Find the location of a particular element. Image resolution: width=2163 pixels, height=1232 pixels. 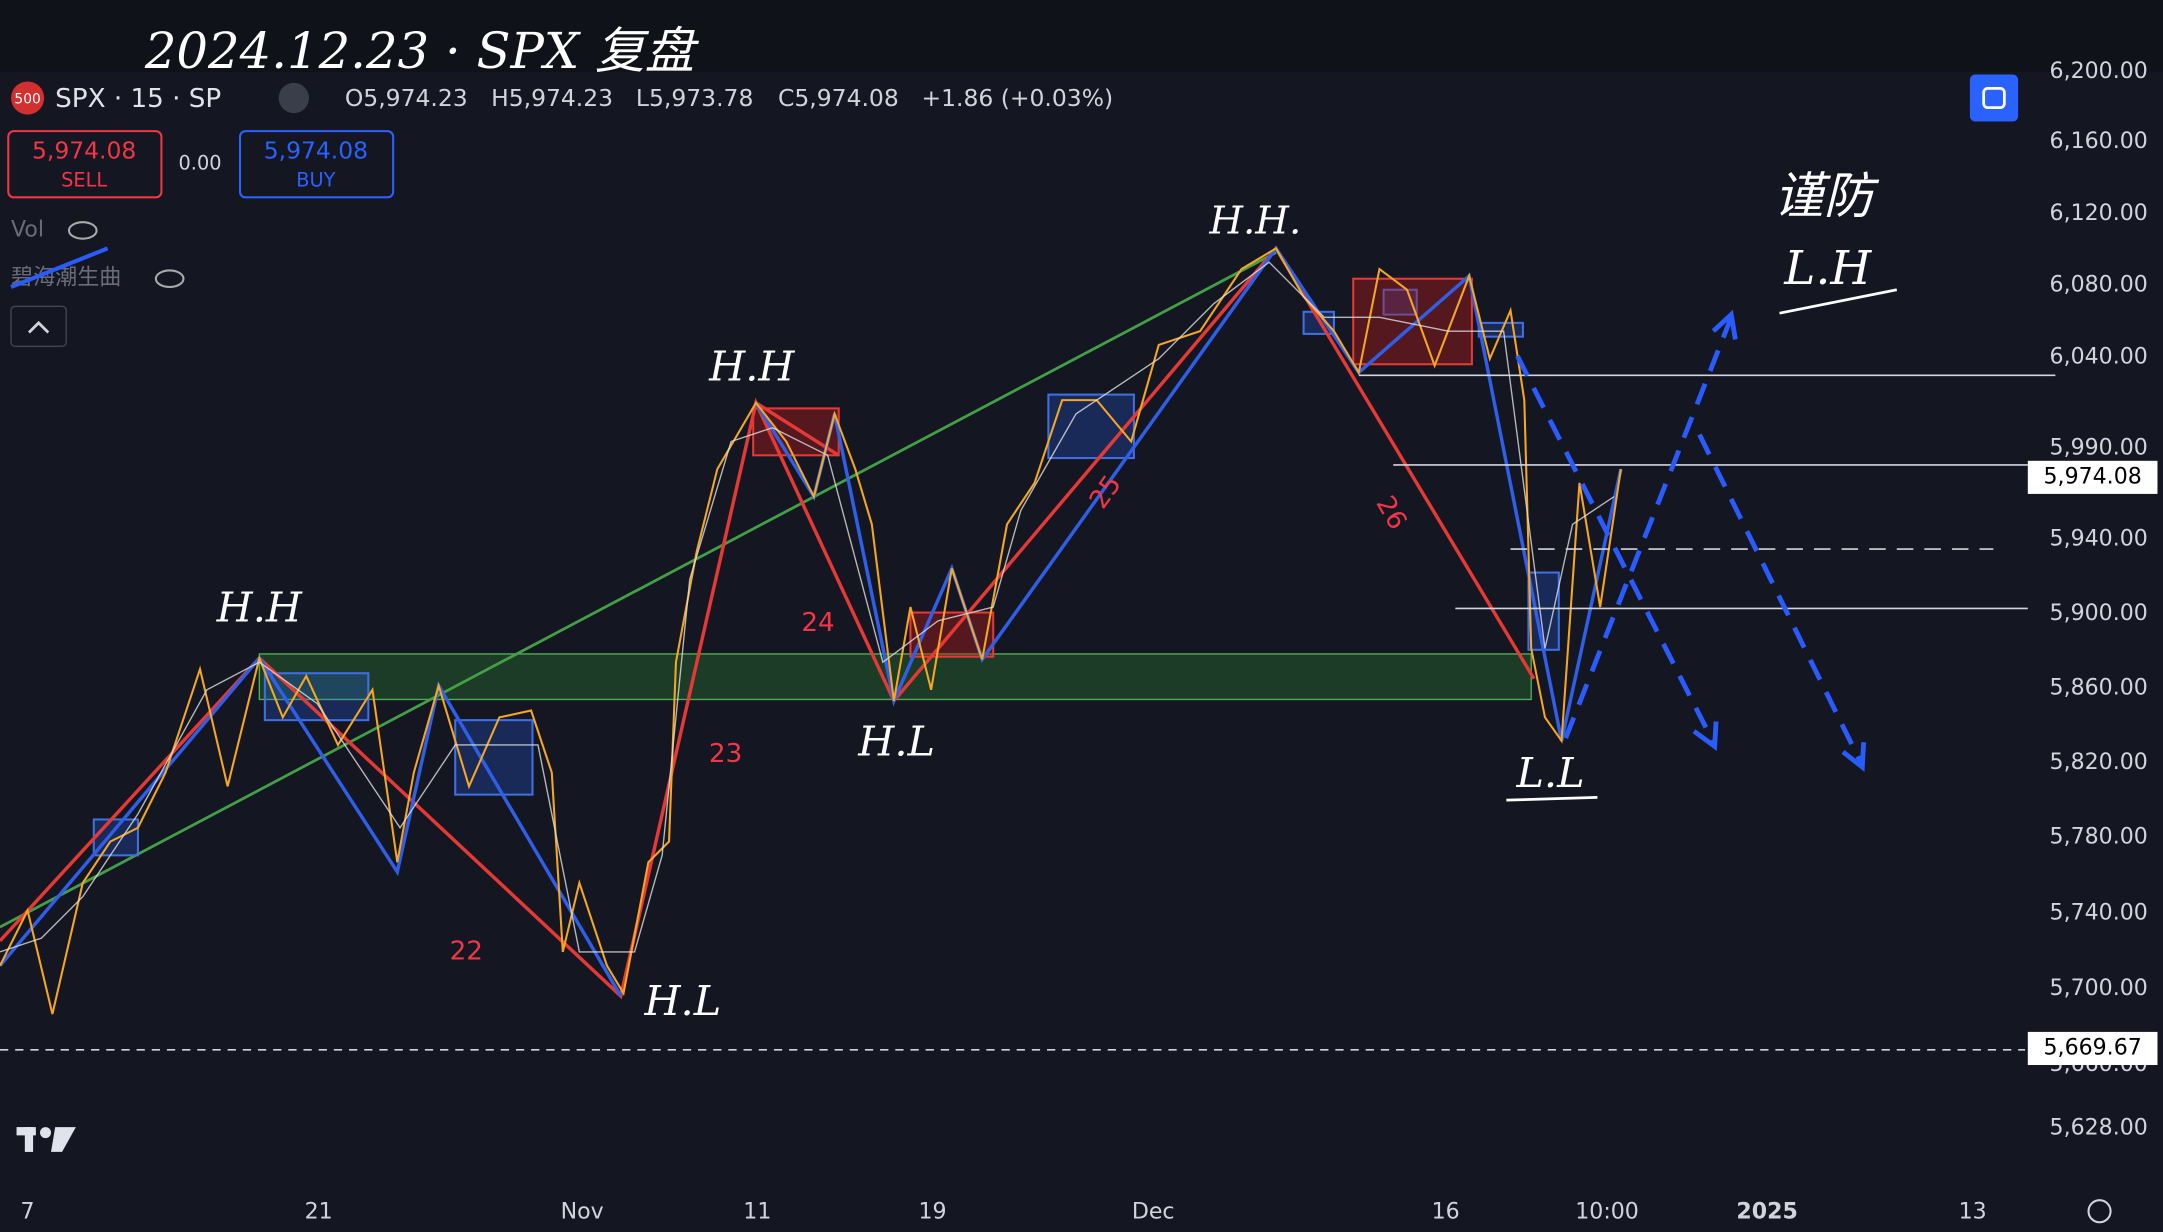

spread: 0.00 is located at coordinates (200, 163).